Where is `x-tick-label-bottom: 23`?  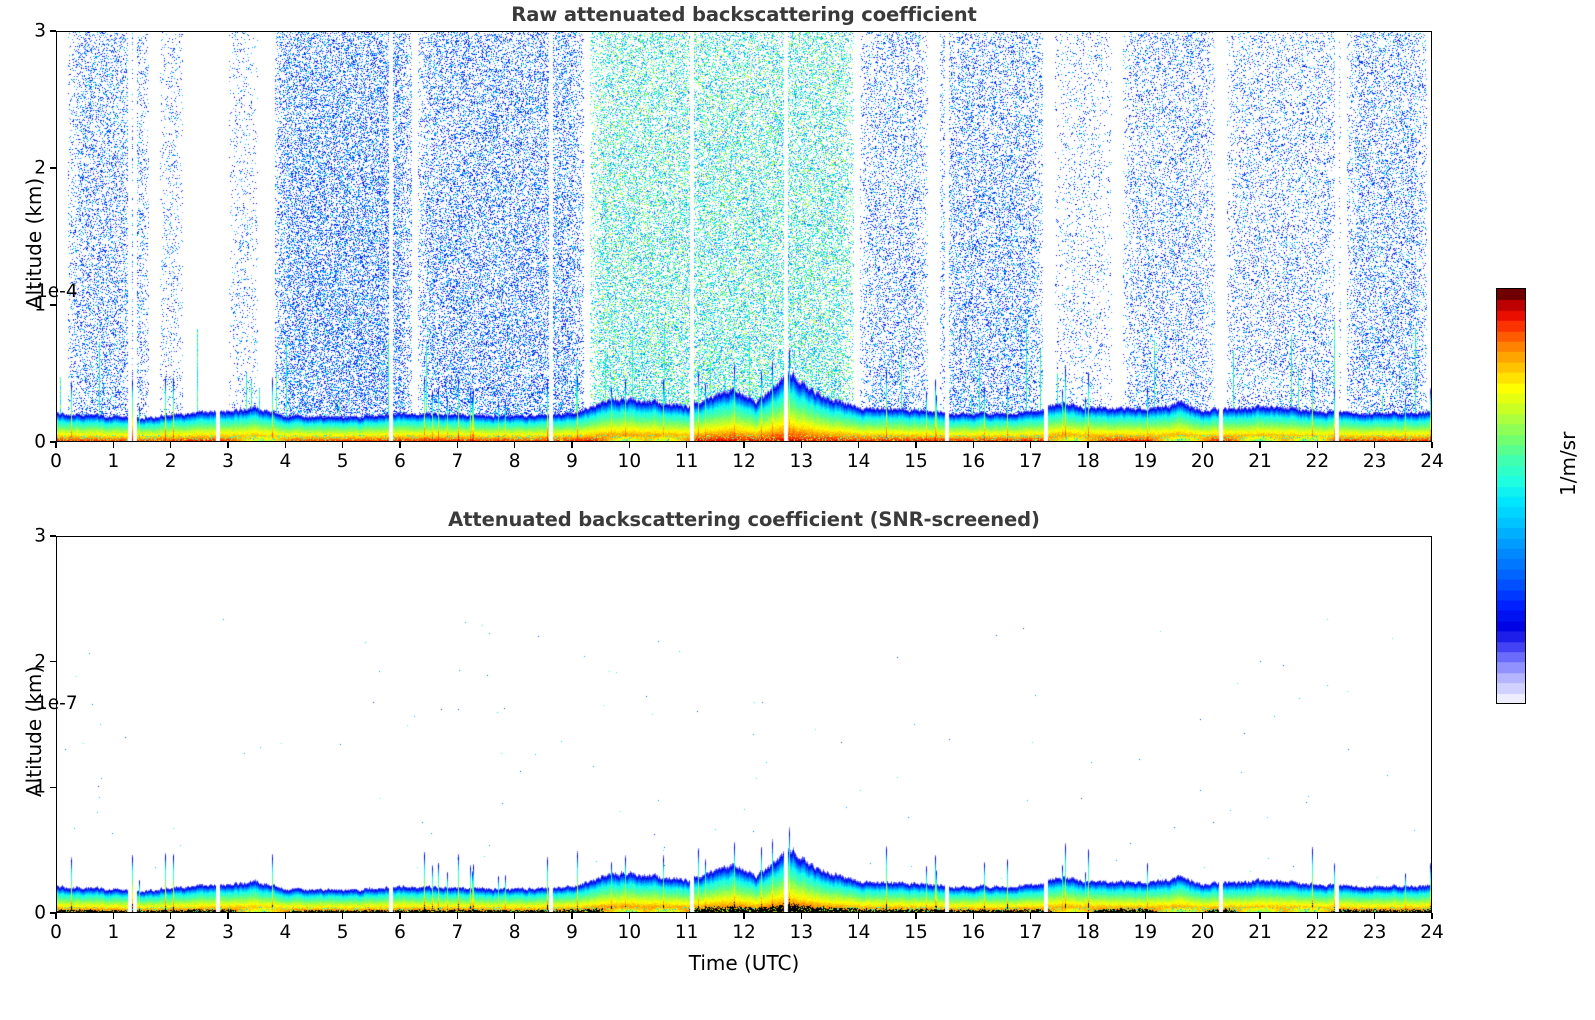
x-tick-label-bottom: 23 is located at coordinates (1374, 932).